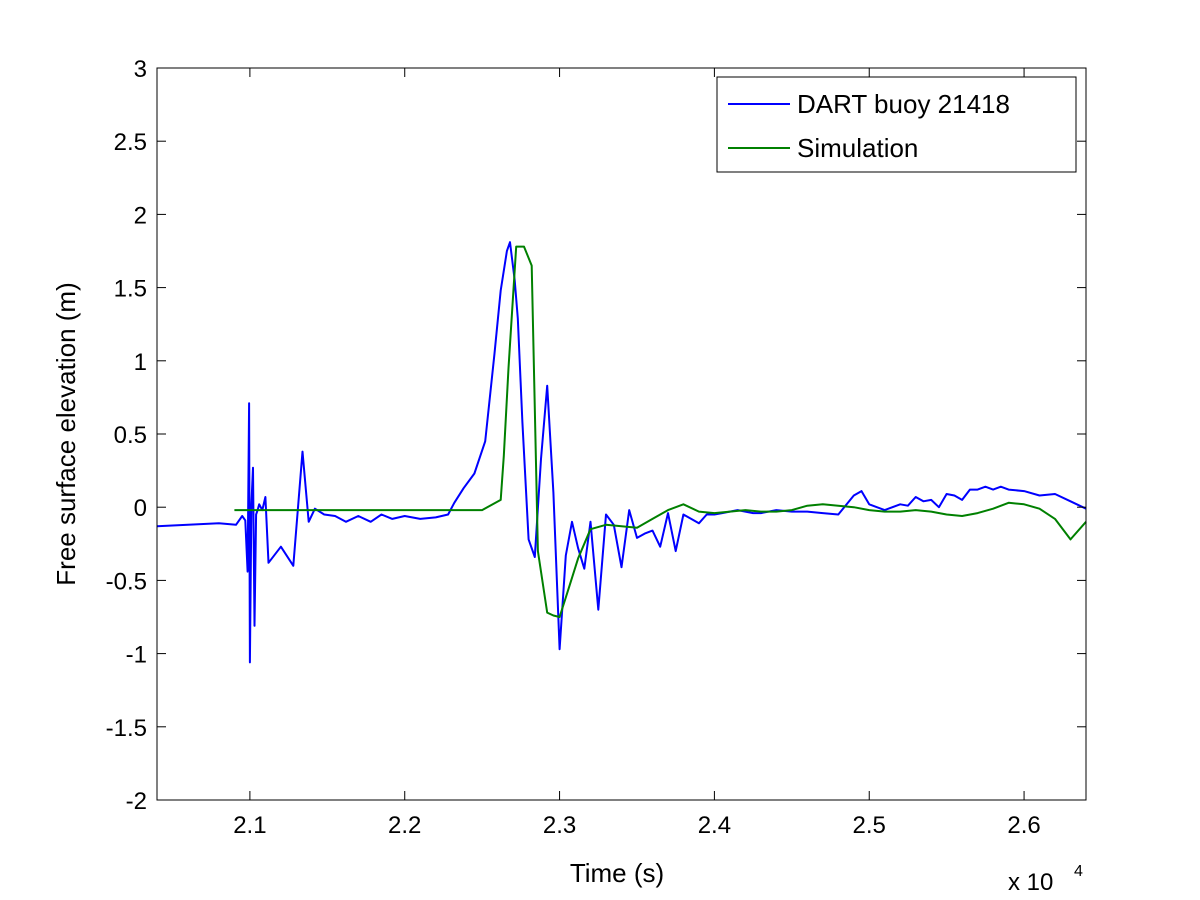 This screenshot has height=900, width=1200. Describe the element at coordinates (130, 435) in the screenshot. I see `y-tick-label: 0.5` at that location.